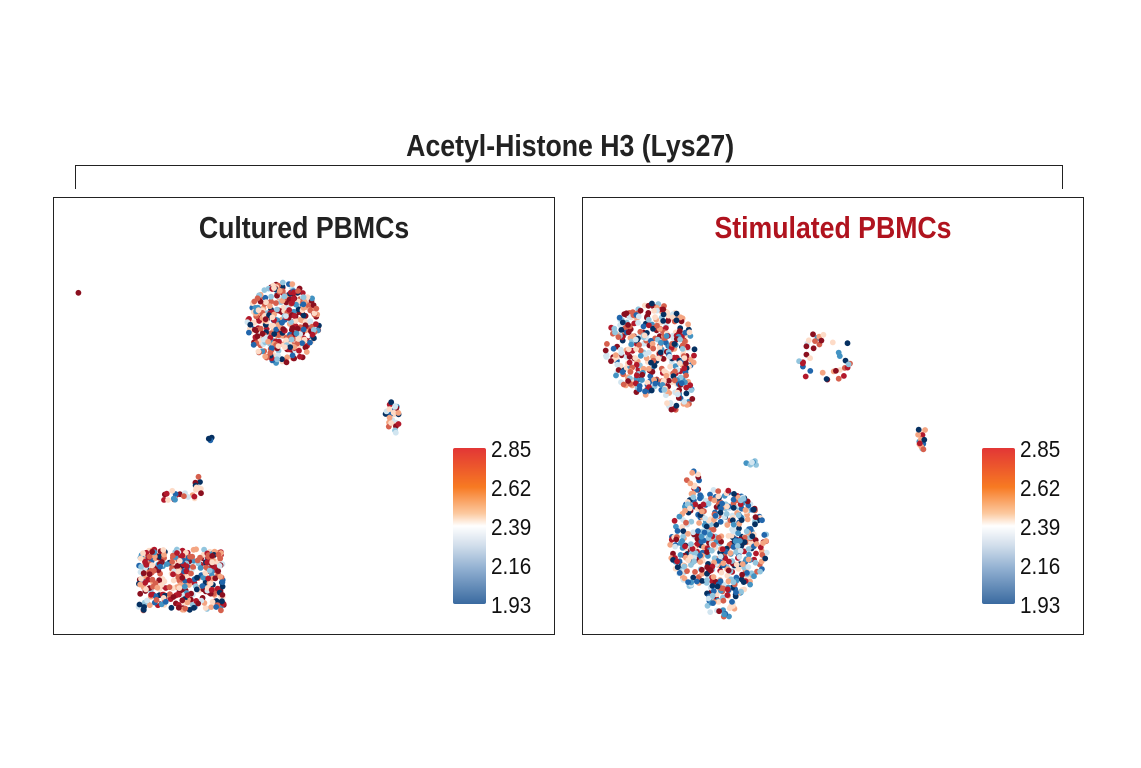  Describe the element at coordinates (511, 605) in the screenshot. I see `colorbar-tick: 1.93` at that location.